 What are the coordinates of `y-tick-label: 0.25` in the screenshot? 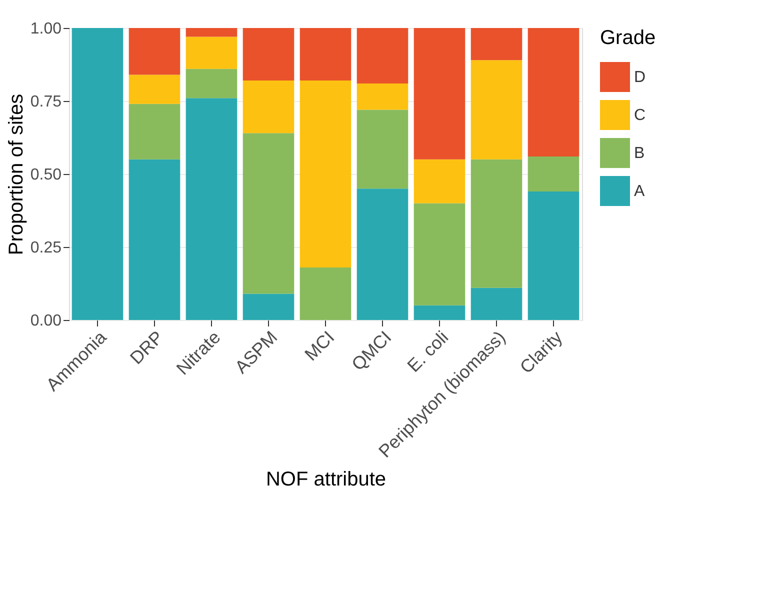 It's located at (46, 248).